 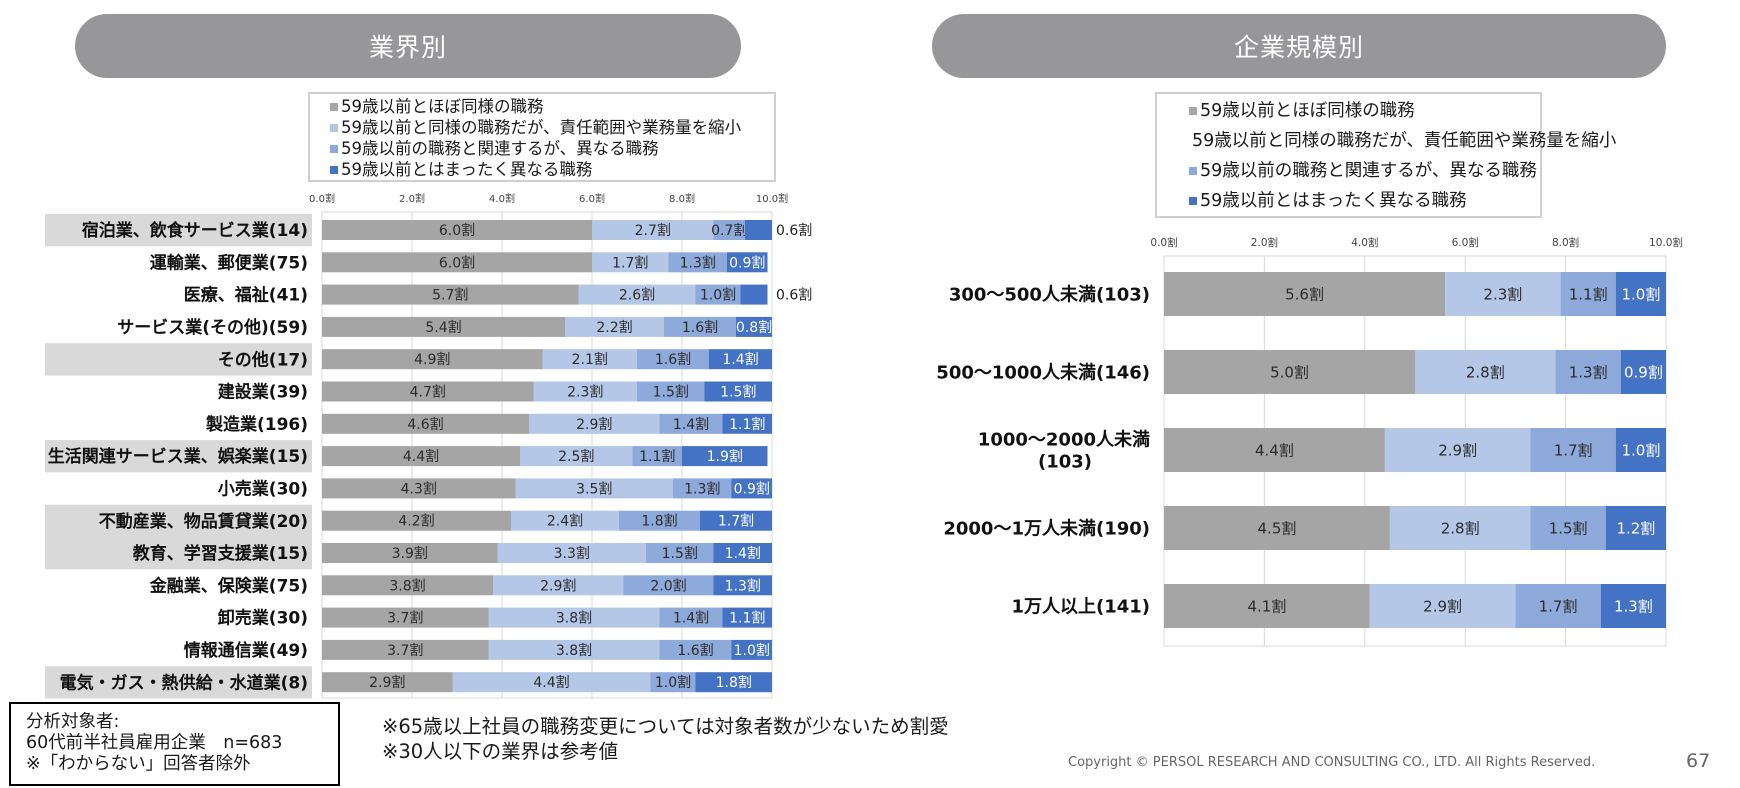 I want to click on data-label: 5.0割, so click(x=1289, y=372).